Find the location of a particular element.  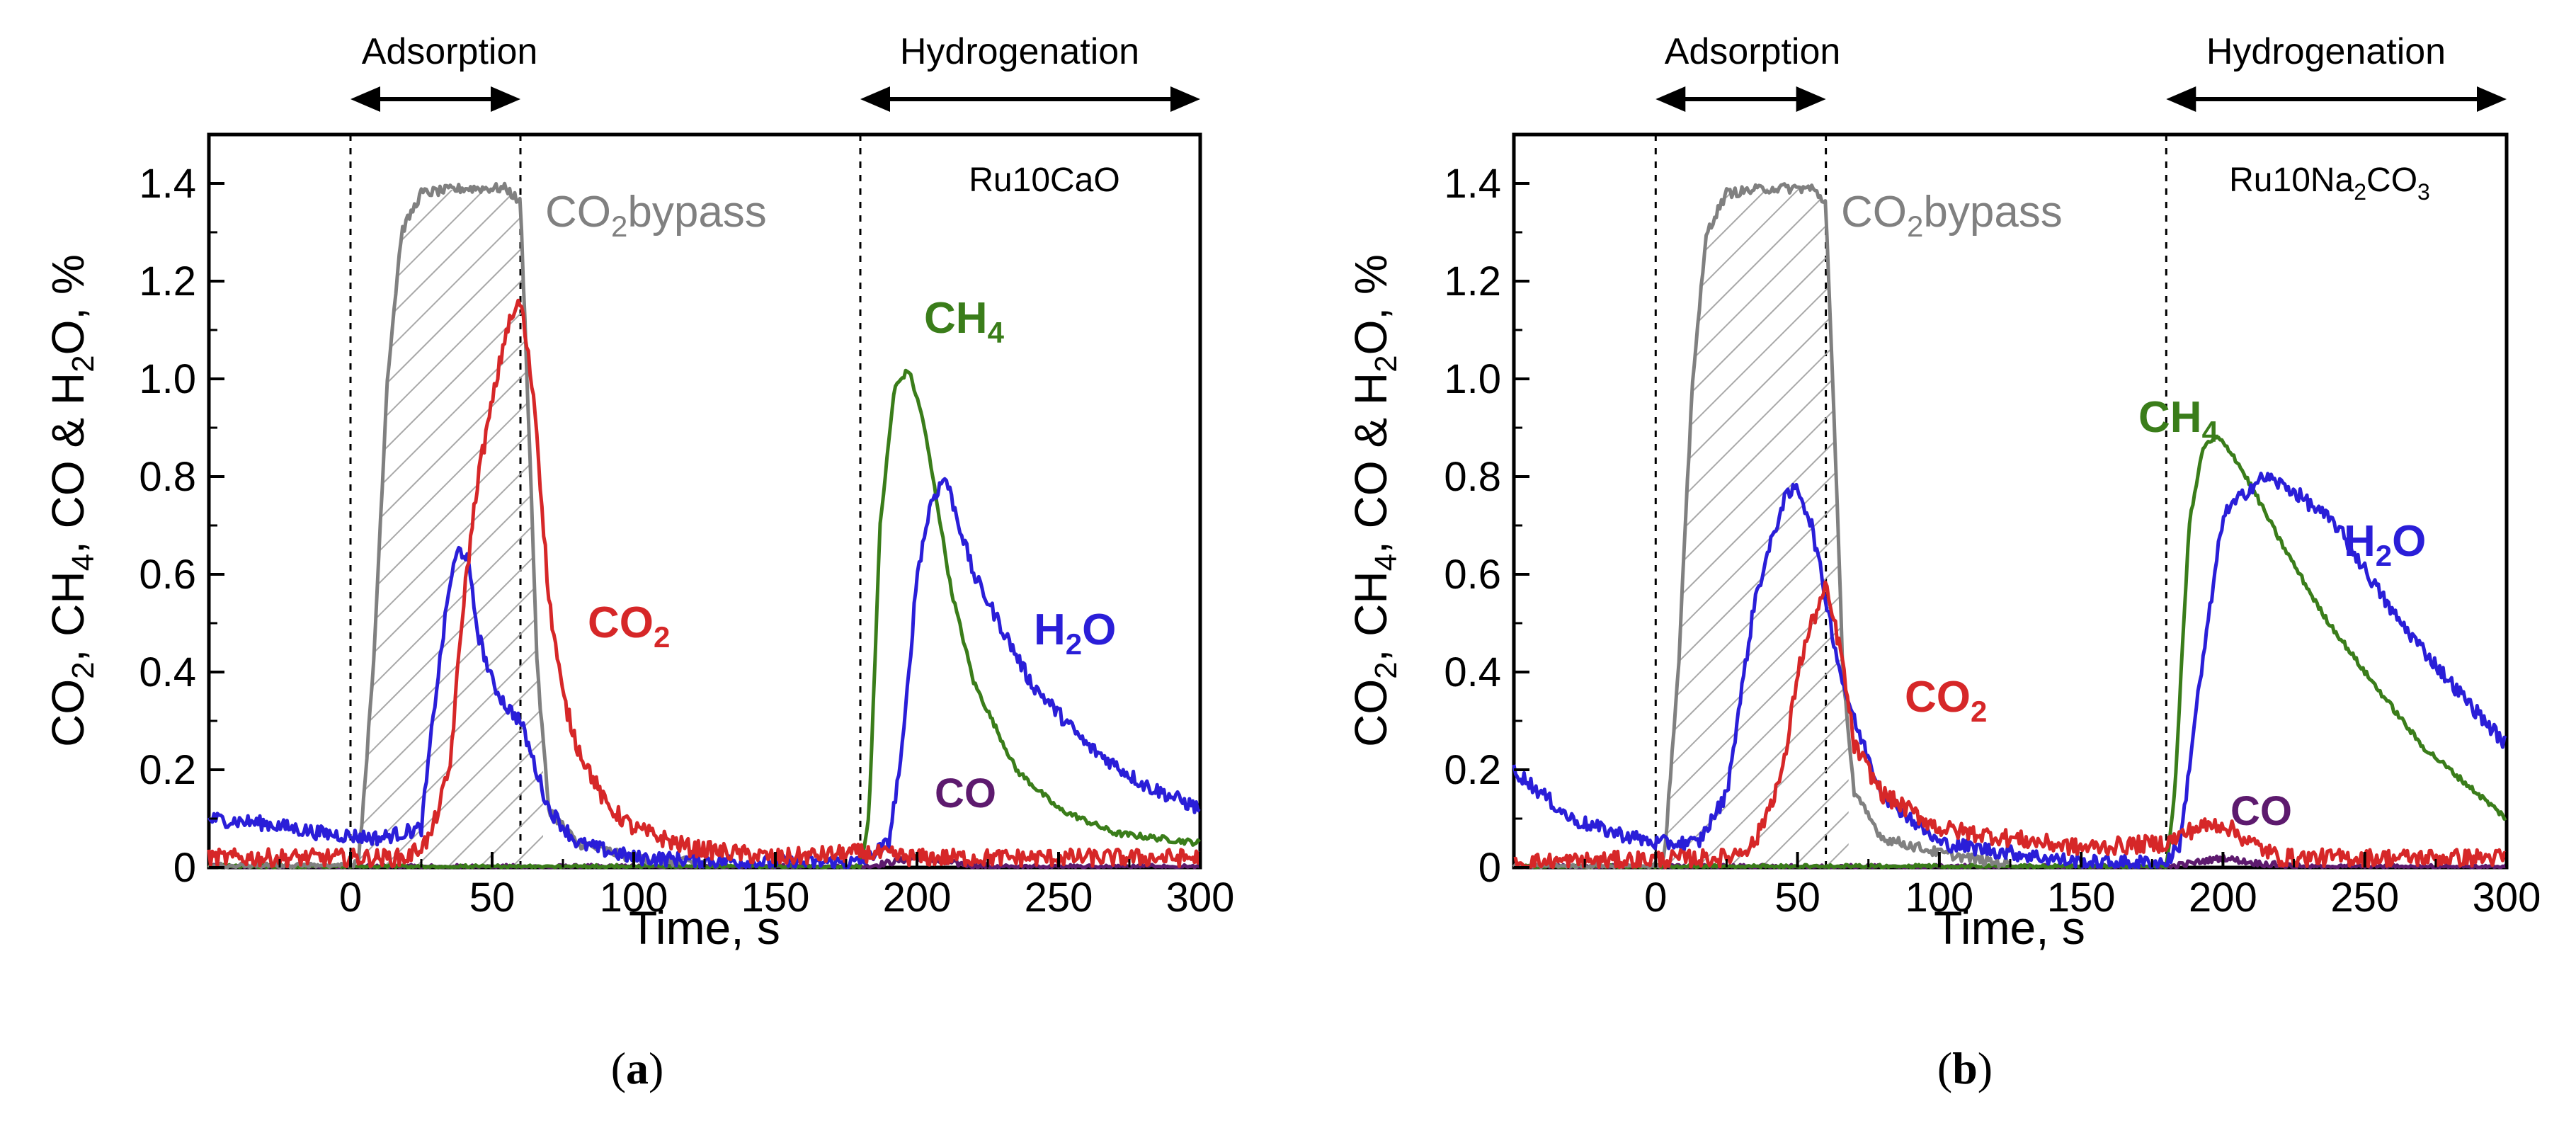

series-ch4 is located at coordinates (2010, 653).